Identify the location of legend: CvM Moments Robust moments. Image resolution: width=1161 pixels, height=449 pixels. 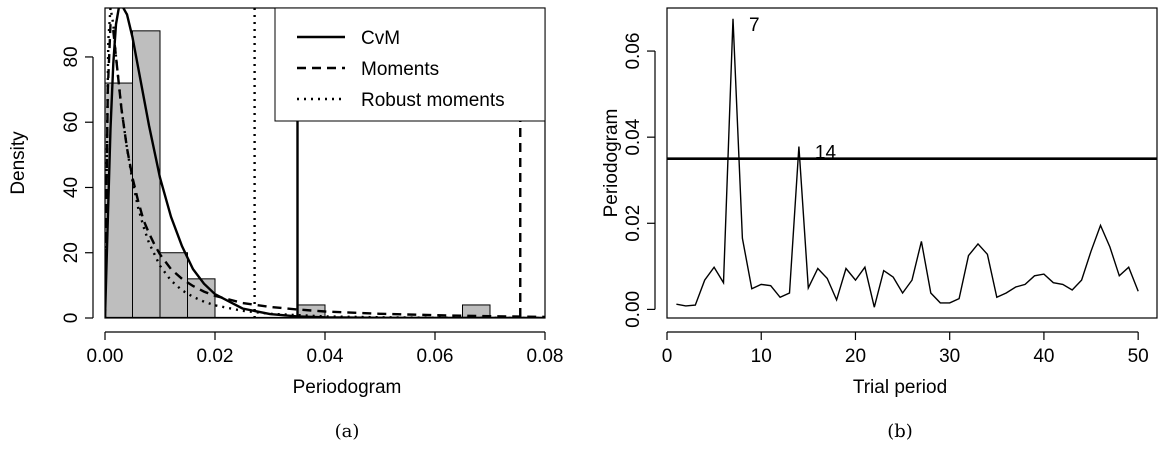
(410, 64).